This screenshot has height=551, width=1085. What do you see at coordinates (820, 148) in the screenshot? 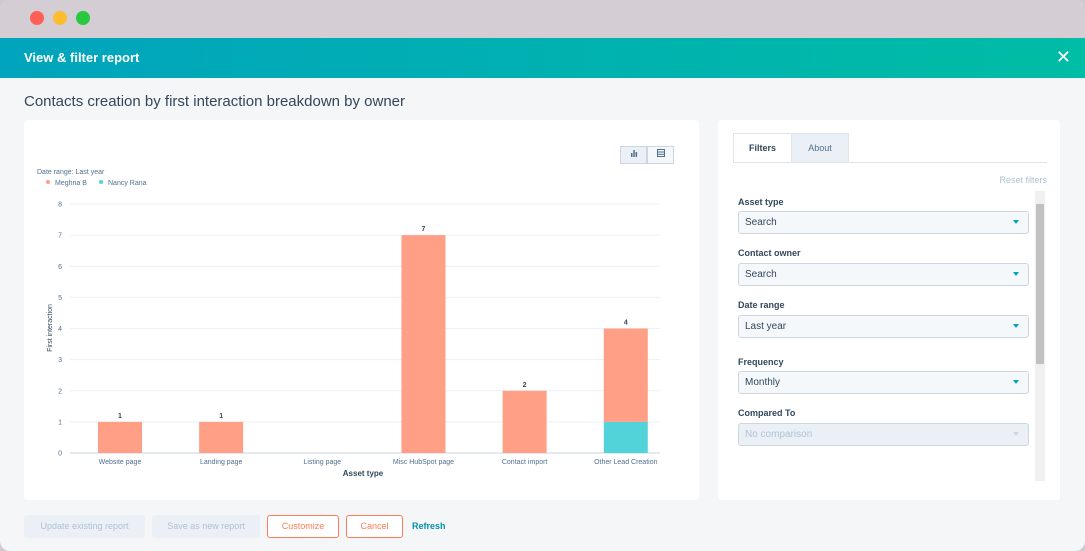
I see `tab-about: About` at bounding box center [820, 148].